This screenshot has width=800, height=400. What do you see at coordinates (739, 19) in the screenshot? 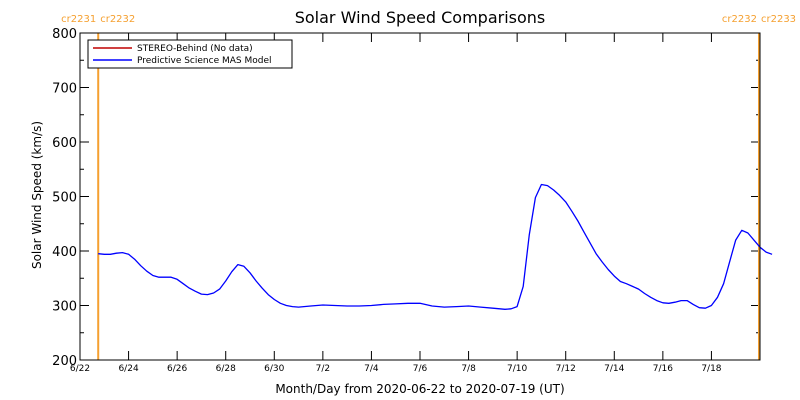
I see `carrington-label-before: cr2232` at bounding box center [739, 19].